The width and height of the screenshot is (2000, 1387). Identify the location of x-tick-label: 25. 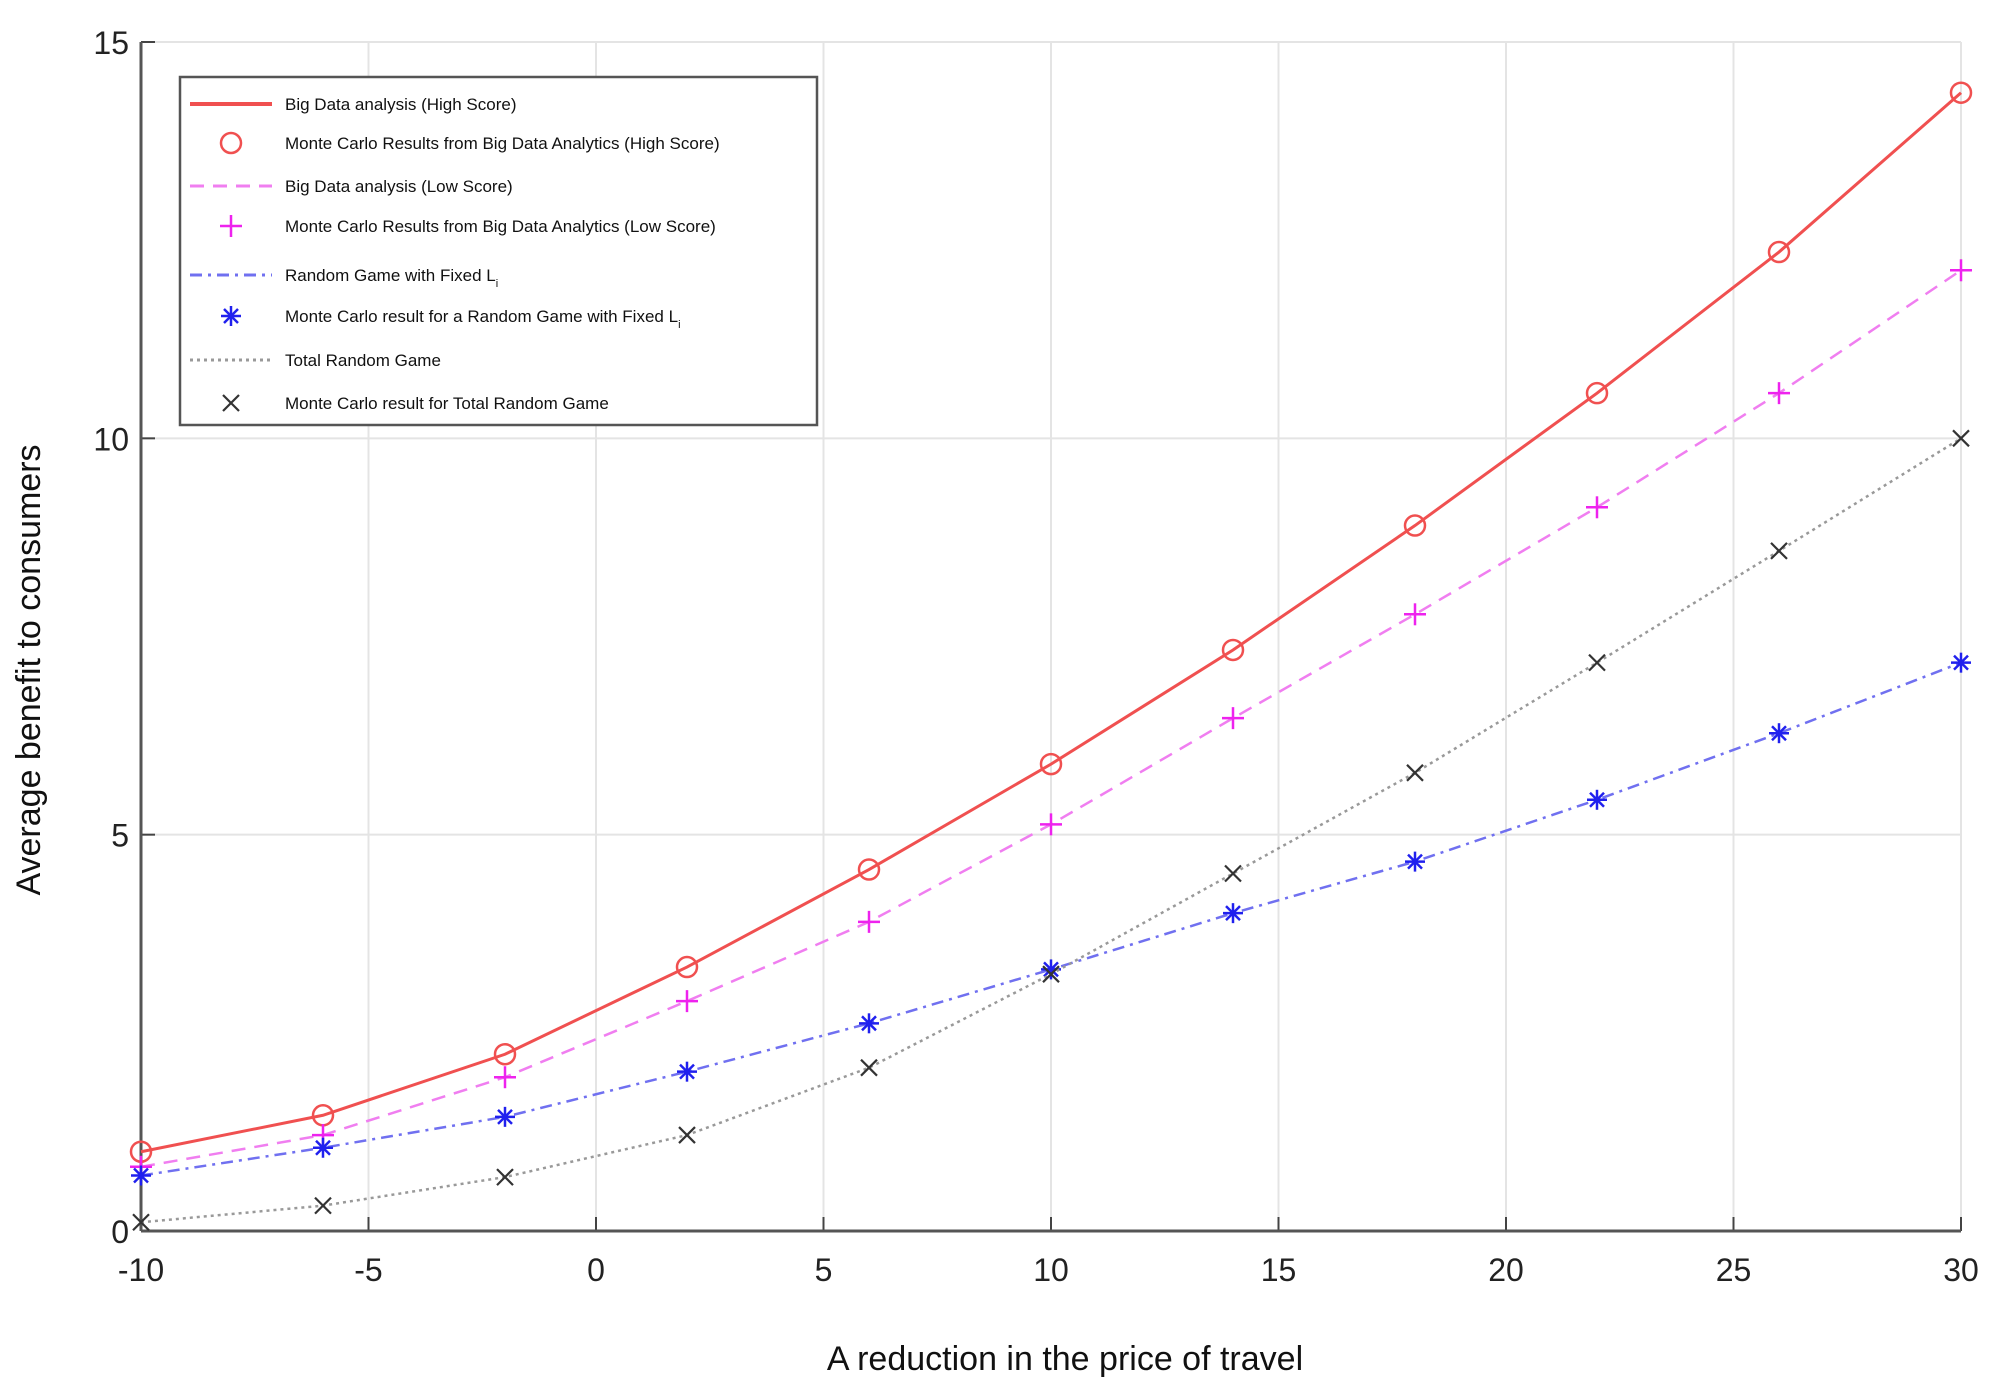
(1734, 1270).